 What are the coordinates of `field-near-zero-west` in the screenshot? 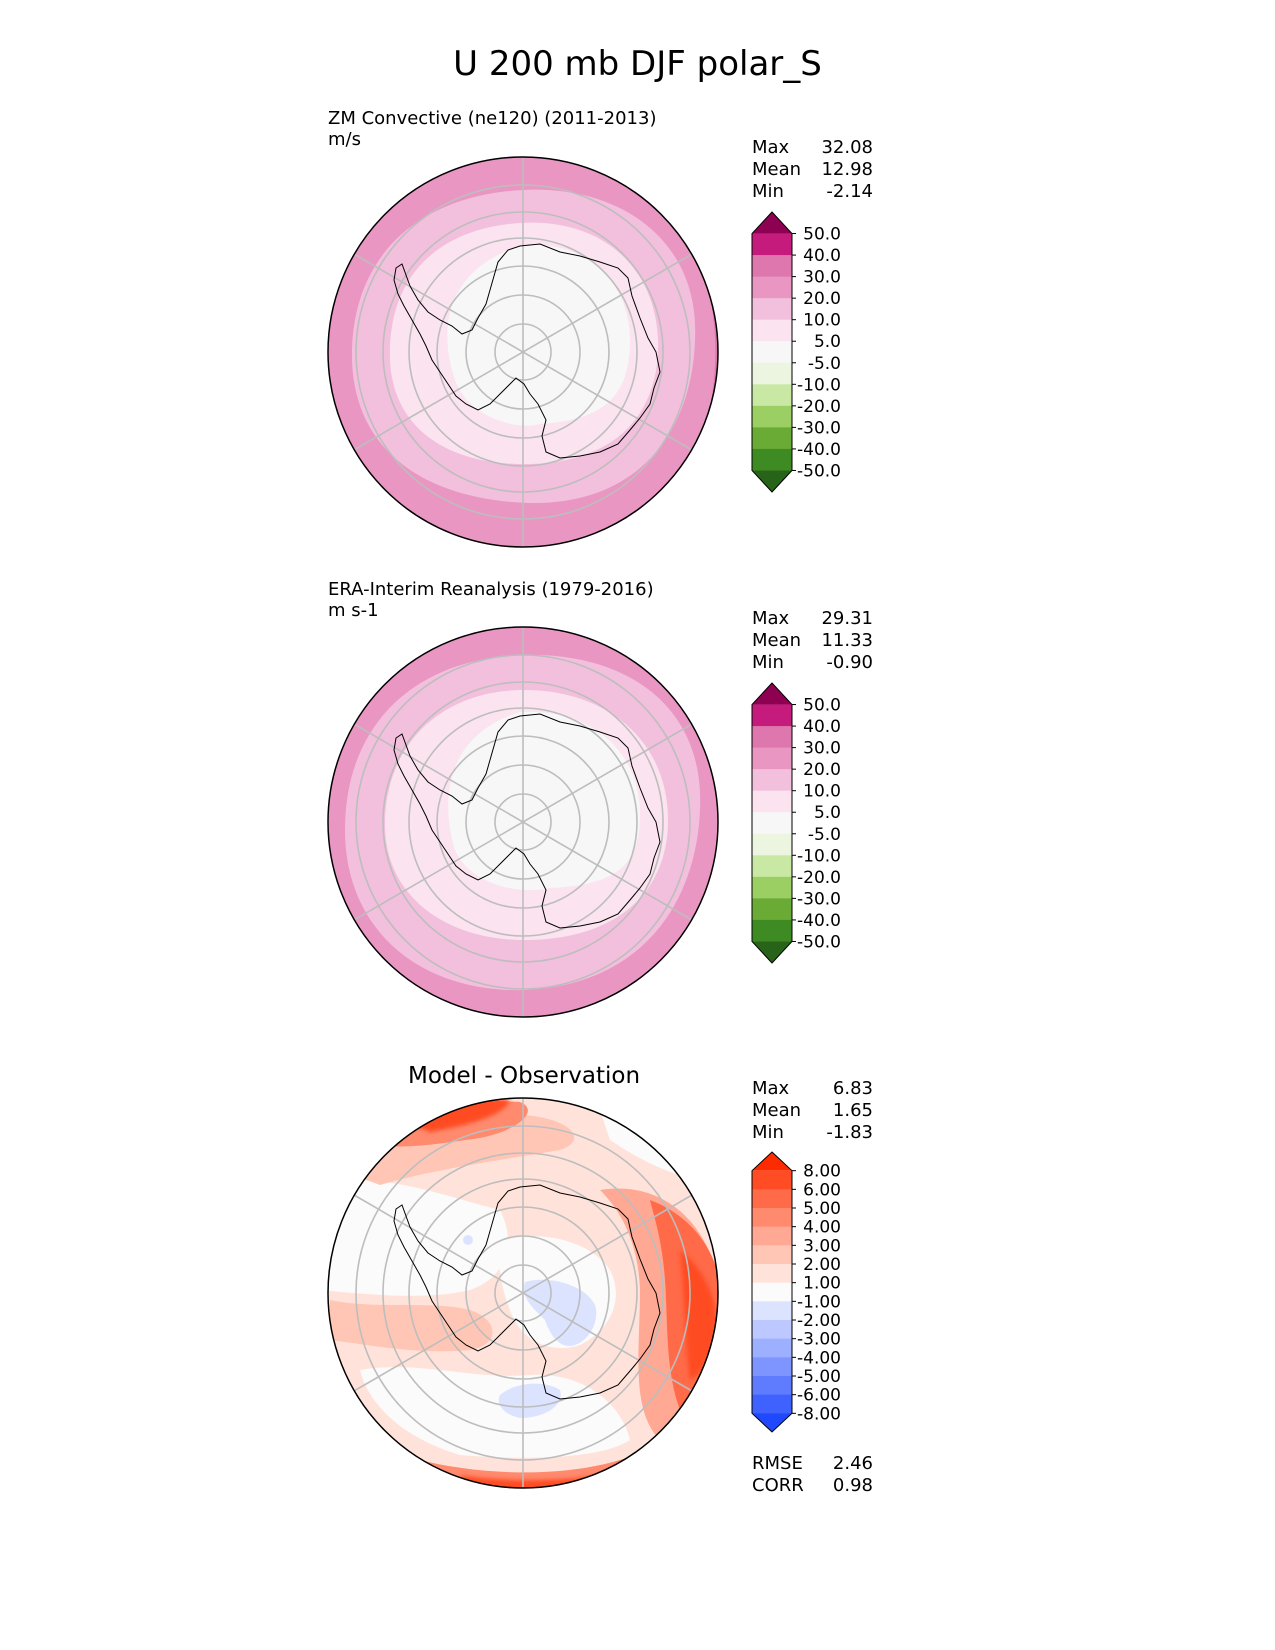 It's located at (418, 1238).